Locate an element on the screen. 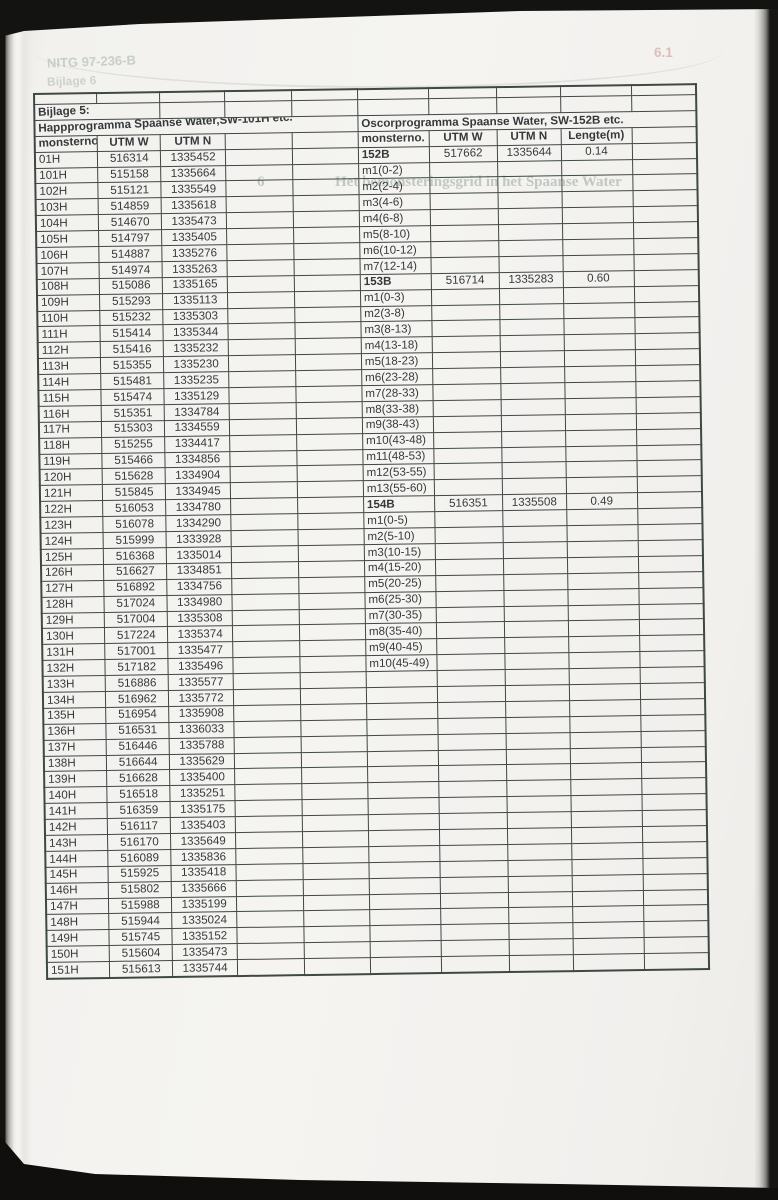 The width and height of the screenshot is (778, 1200). table-cell: 112H is located at coordinates (69, 350).